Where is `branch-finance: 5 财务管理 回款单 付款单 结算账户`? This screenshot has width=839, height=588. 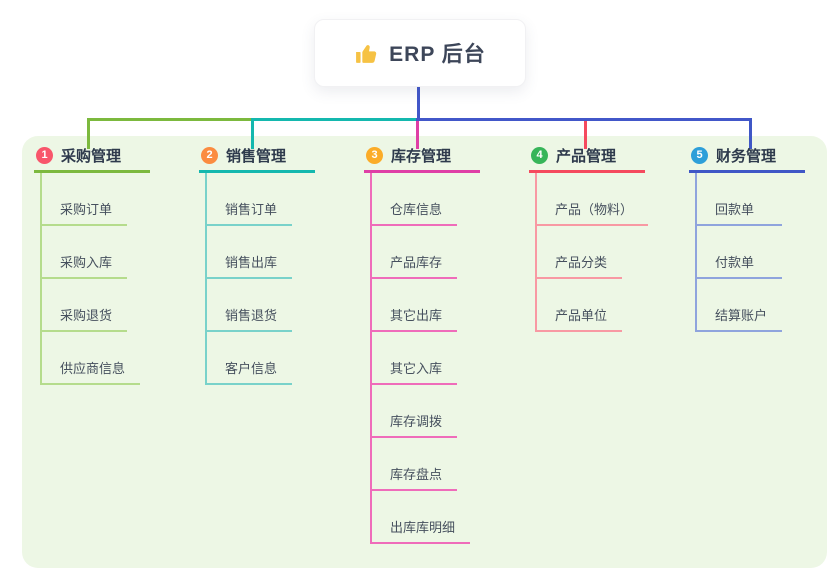
branch-finance: 5 财务管理 回款单 付款单 结算账户 is located at coordinates (747, 239).